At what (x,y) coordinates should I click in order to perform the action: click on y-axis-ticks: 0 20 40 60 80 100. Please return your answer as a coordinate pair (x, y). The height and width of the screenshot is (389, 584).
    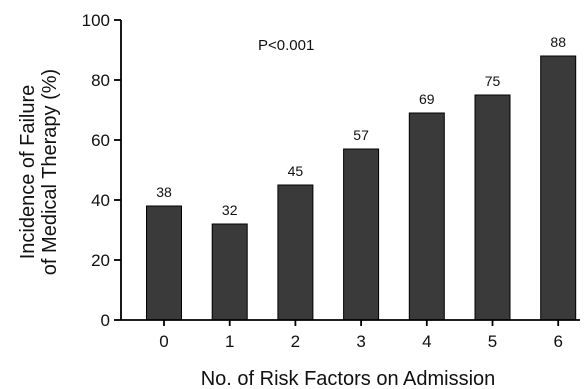
    Looking at the image, I should click on (101, 170).